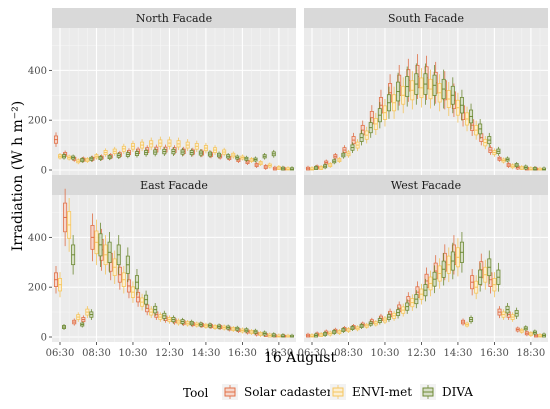  I want to click on legend-item: DIVA, so click(446, 392).